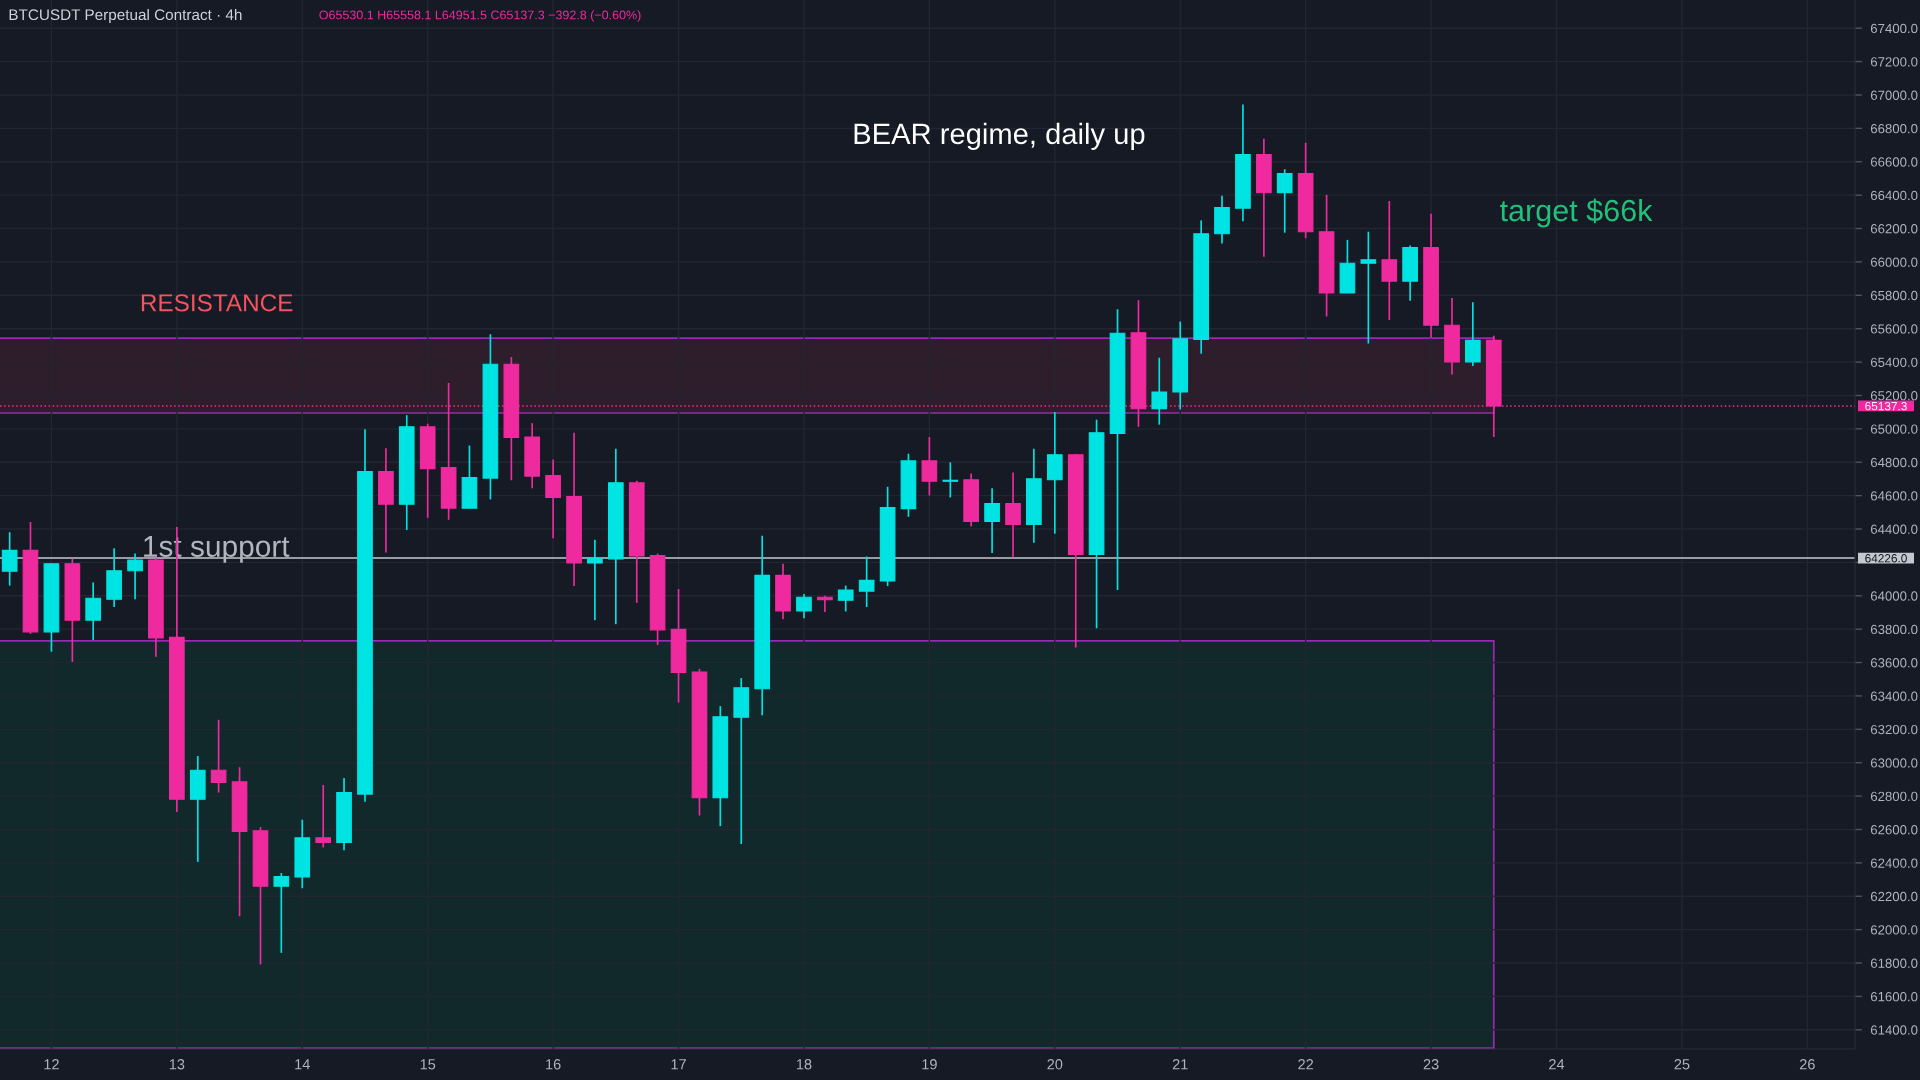 Image resolution: width=1920 pixels, height=1080 pixels. I want to click on y-tick-label: 65400.0, so click(1894, 362).